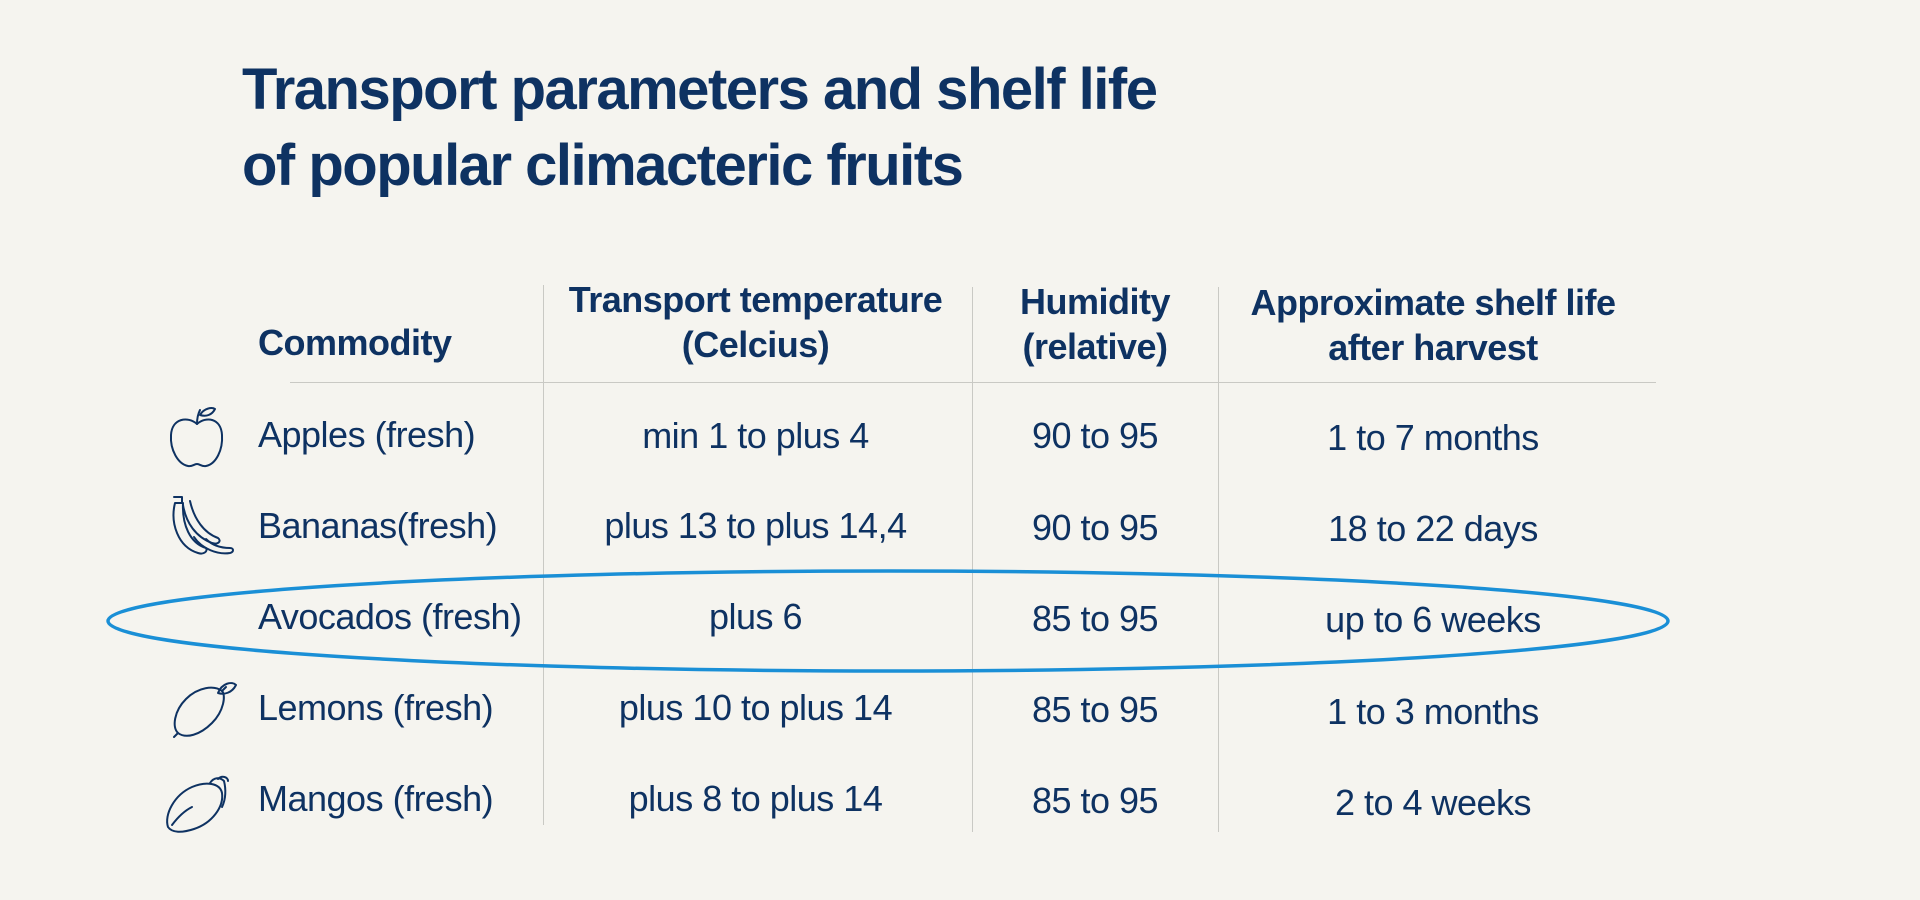 Image resolution: width=1920 pixels, height=900 pixels. Describe the element at coordinates (1095, 324) in the screenshot. I see `header-humidity: Humidity (relative)` at that location.